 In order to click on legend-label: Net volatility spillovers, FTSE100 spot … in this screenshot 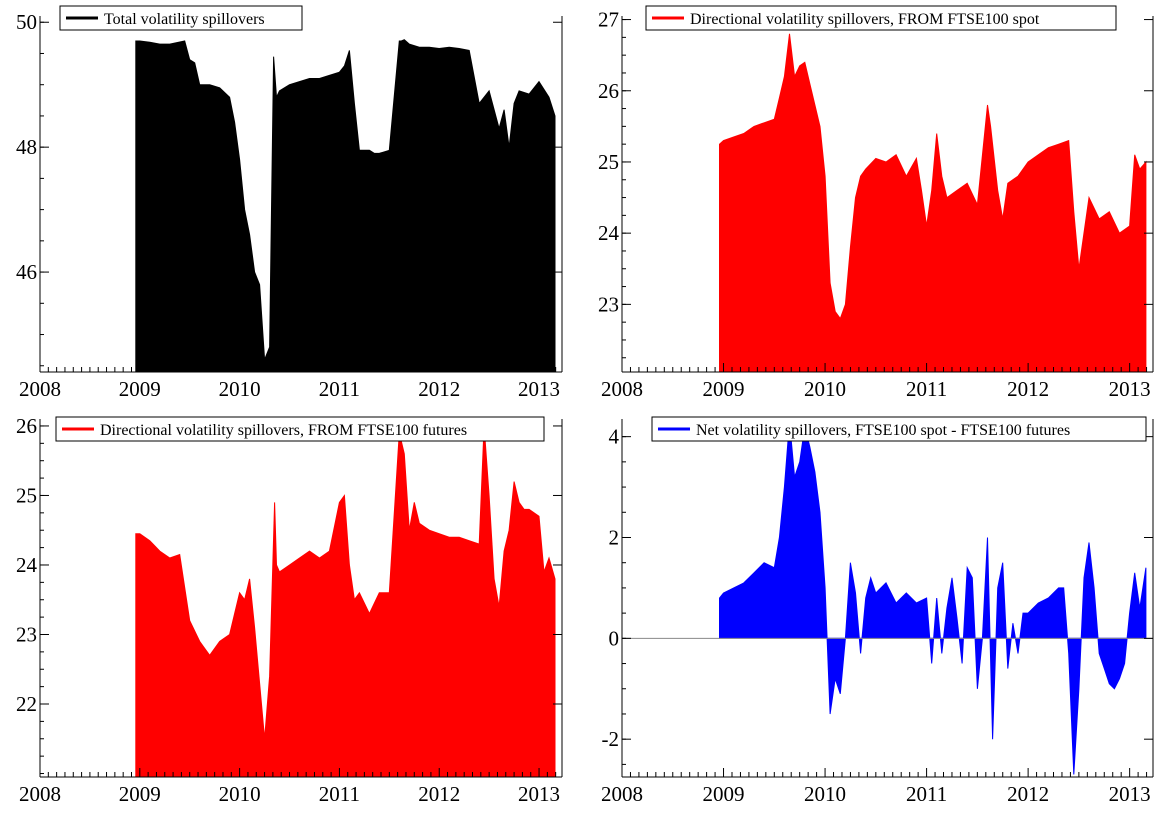, I will do `click(883, 430)`.